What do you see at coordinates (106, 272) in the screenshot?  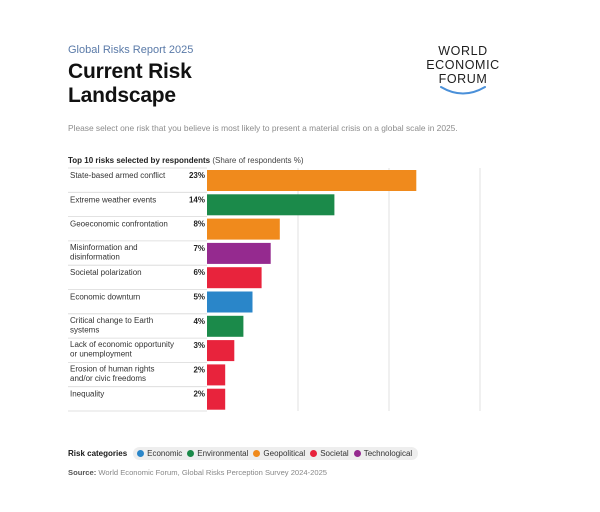 I see `category-label: Societal polarization` at bounding box center [106, 272].